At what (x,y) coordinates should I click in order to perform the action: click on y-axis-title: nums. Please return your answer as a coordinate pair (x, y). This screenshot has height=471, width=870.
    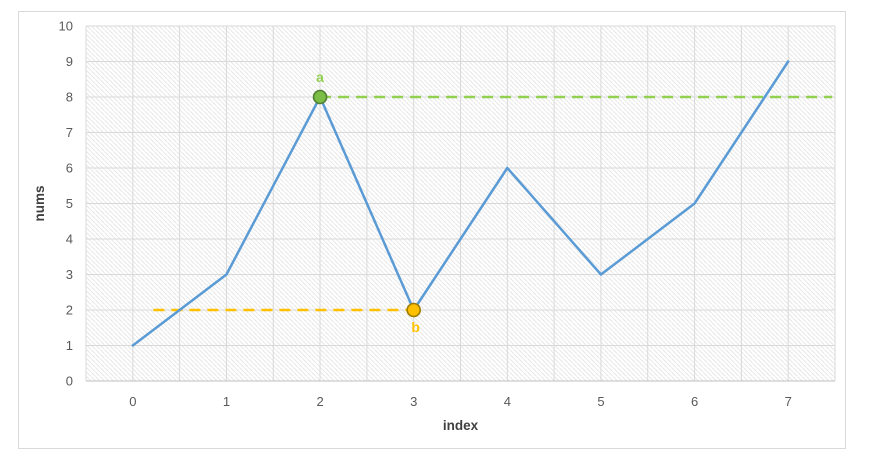
    Looking at the image, I should click on (39, 203).